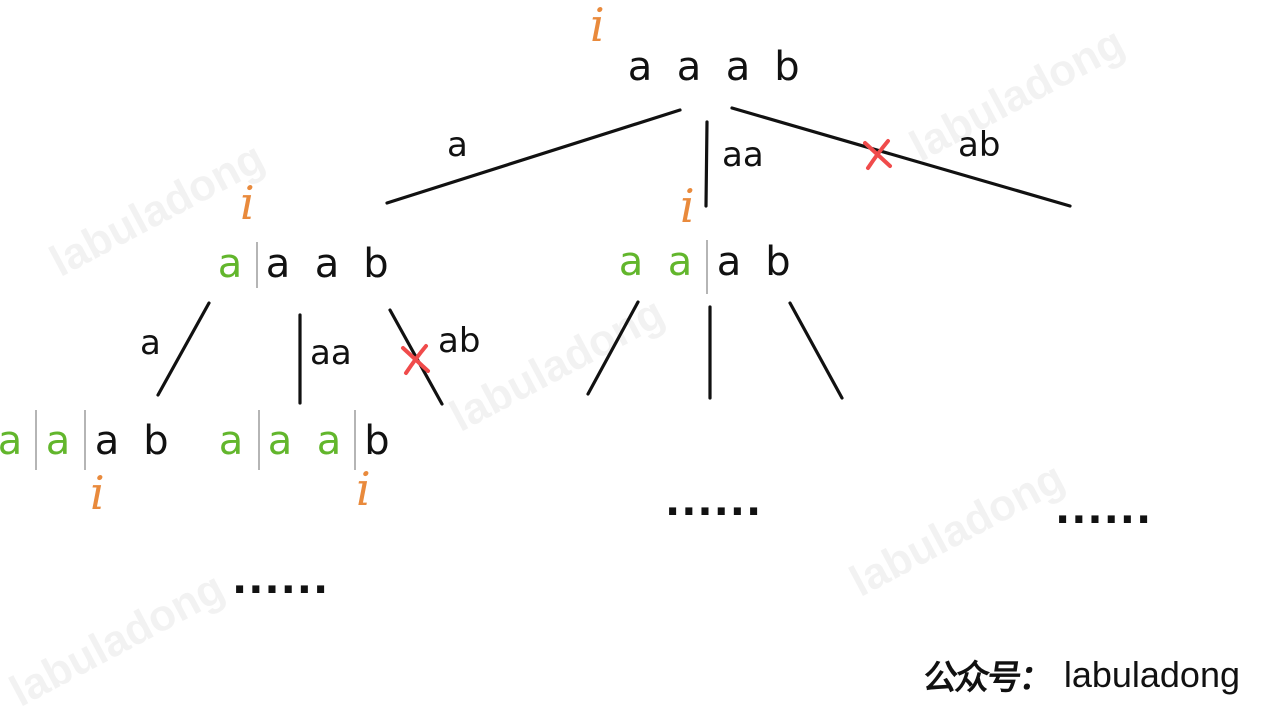 The height and width of the screenshot is (720, 1280). What do you see at coordinates (706, 164) in the screenshot?
I see `root-edge-aa` at bounding box center [706, 164].